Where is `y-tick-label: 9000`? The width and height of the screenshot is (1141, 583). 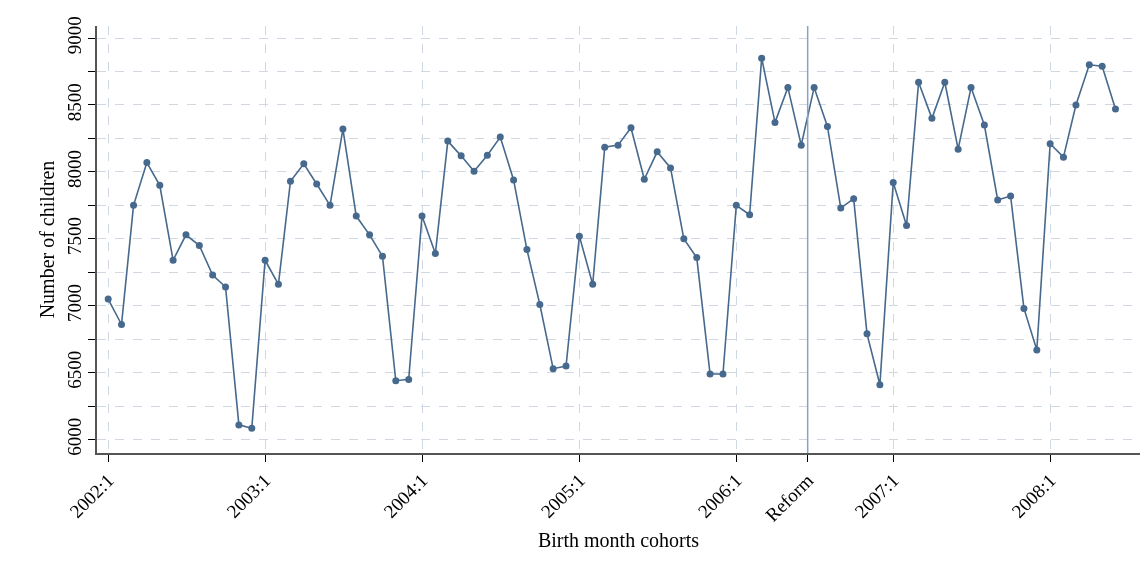 y-tick-label: 9000 is located at coordinates (74, 35).